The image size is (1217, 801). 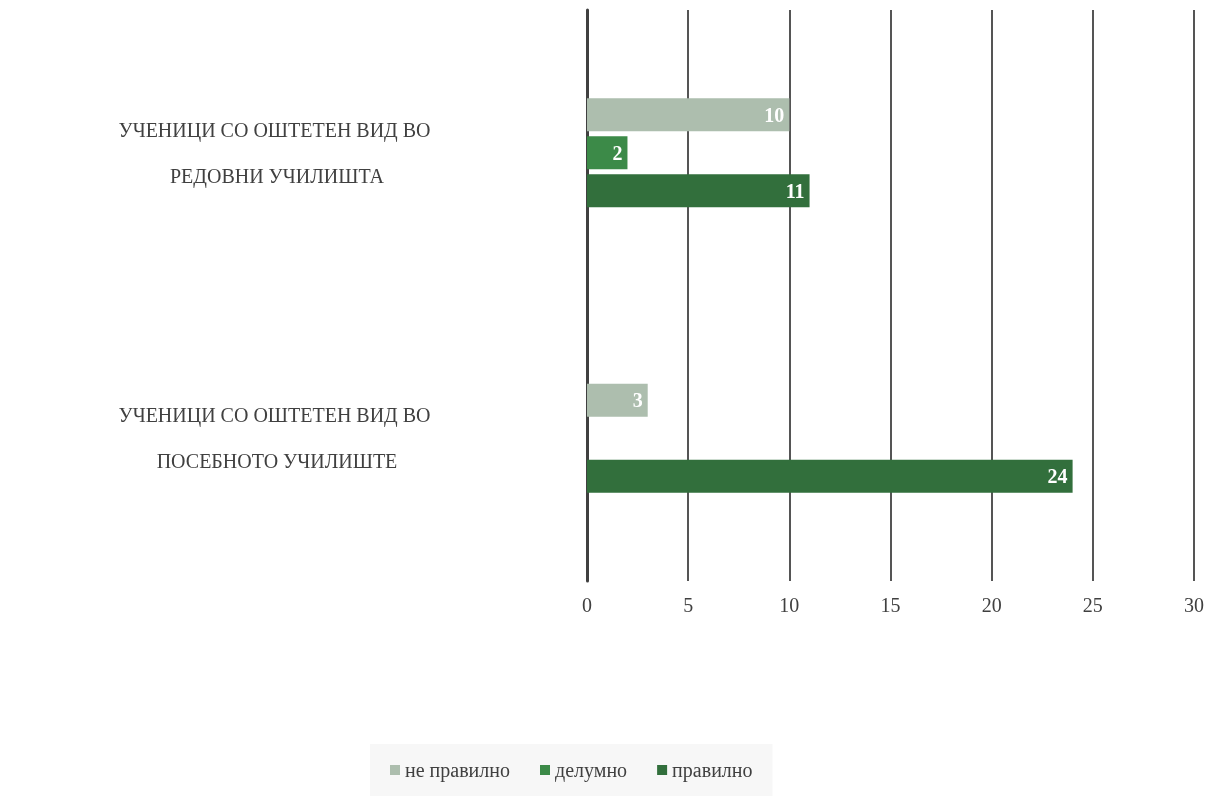 I want to click on category-label: УЧЕНИЦИ СО ОШТЕТЕН ВИД ВО РЕДОВНИ УЧИЛИШТА, so click(x=274, y=152).